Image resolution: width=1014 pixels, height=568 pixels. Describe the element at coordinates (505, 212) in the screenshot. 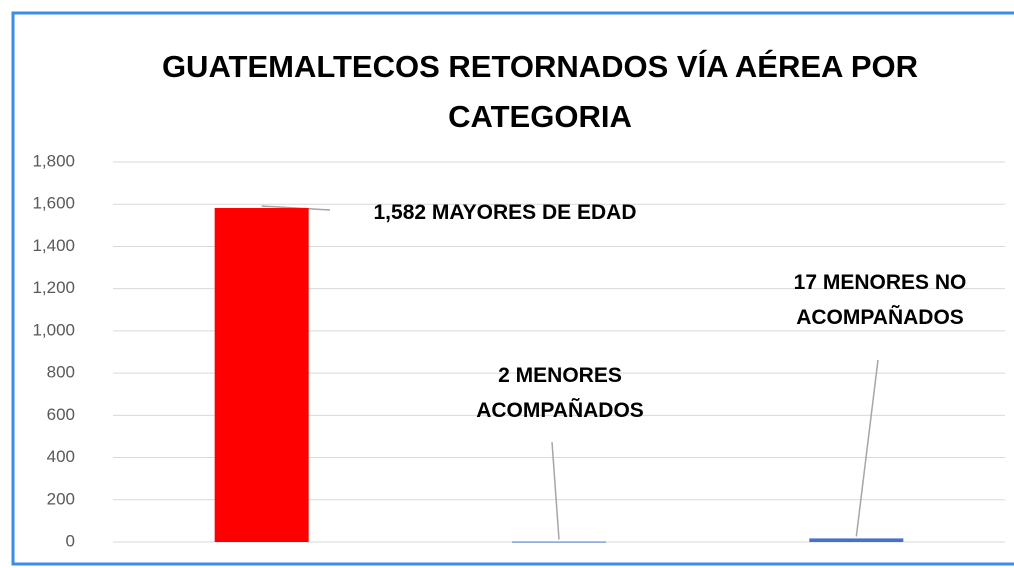

I see `data-label: 1,582 MAYORES DE EDAD` at that location.